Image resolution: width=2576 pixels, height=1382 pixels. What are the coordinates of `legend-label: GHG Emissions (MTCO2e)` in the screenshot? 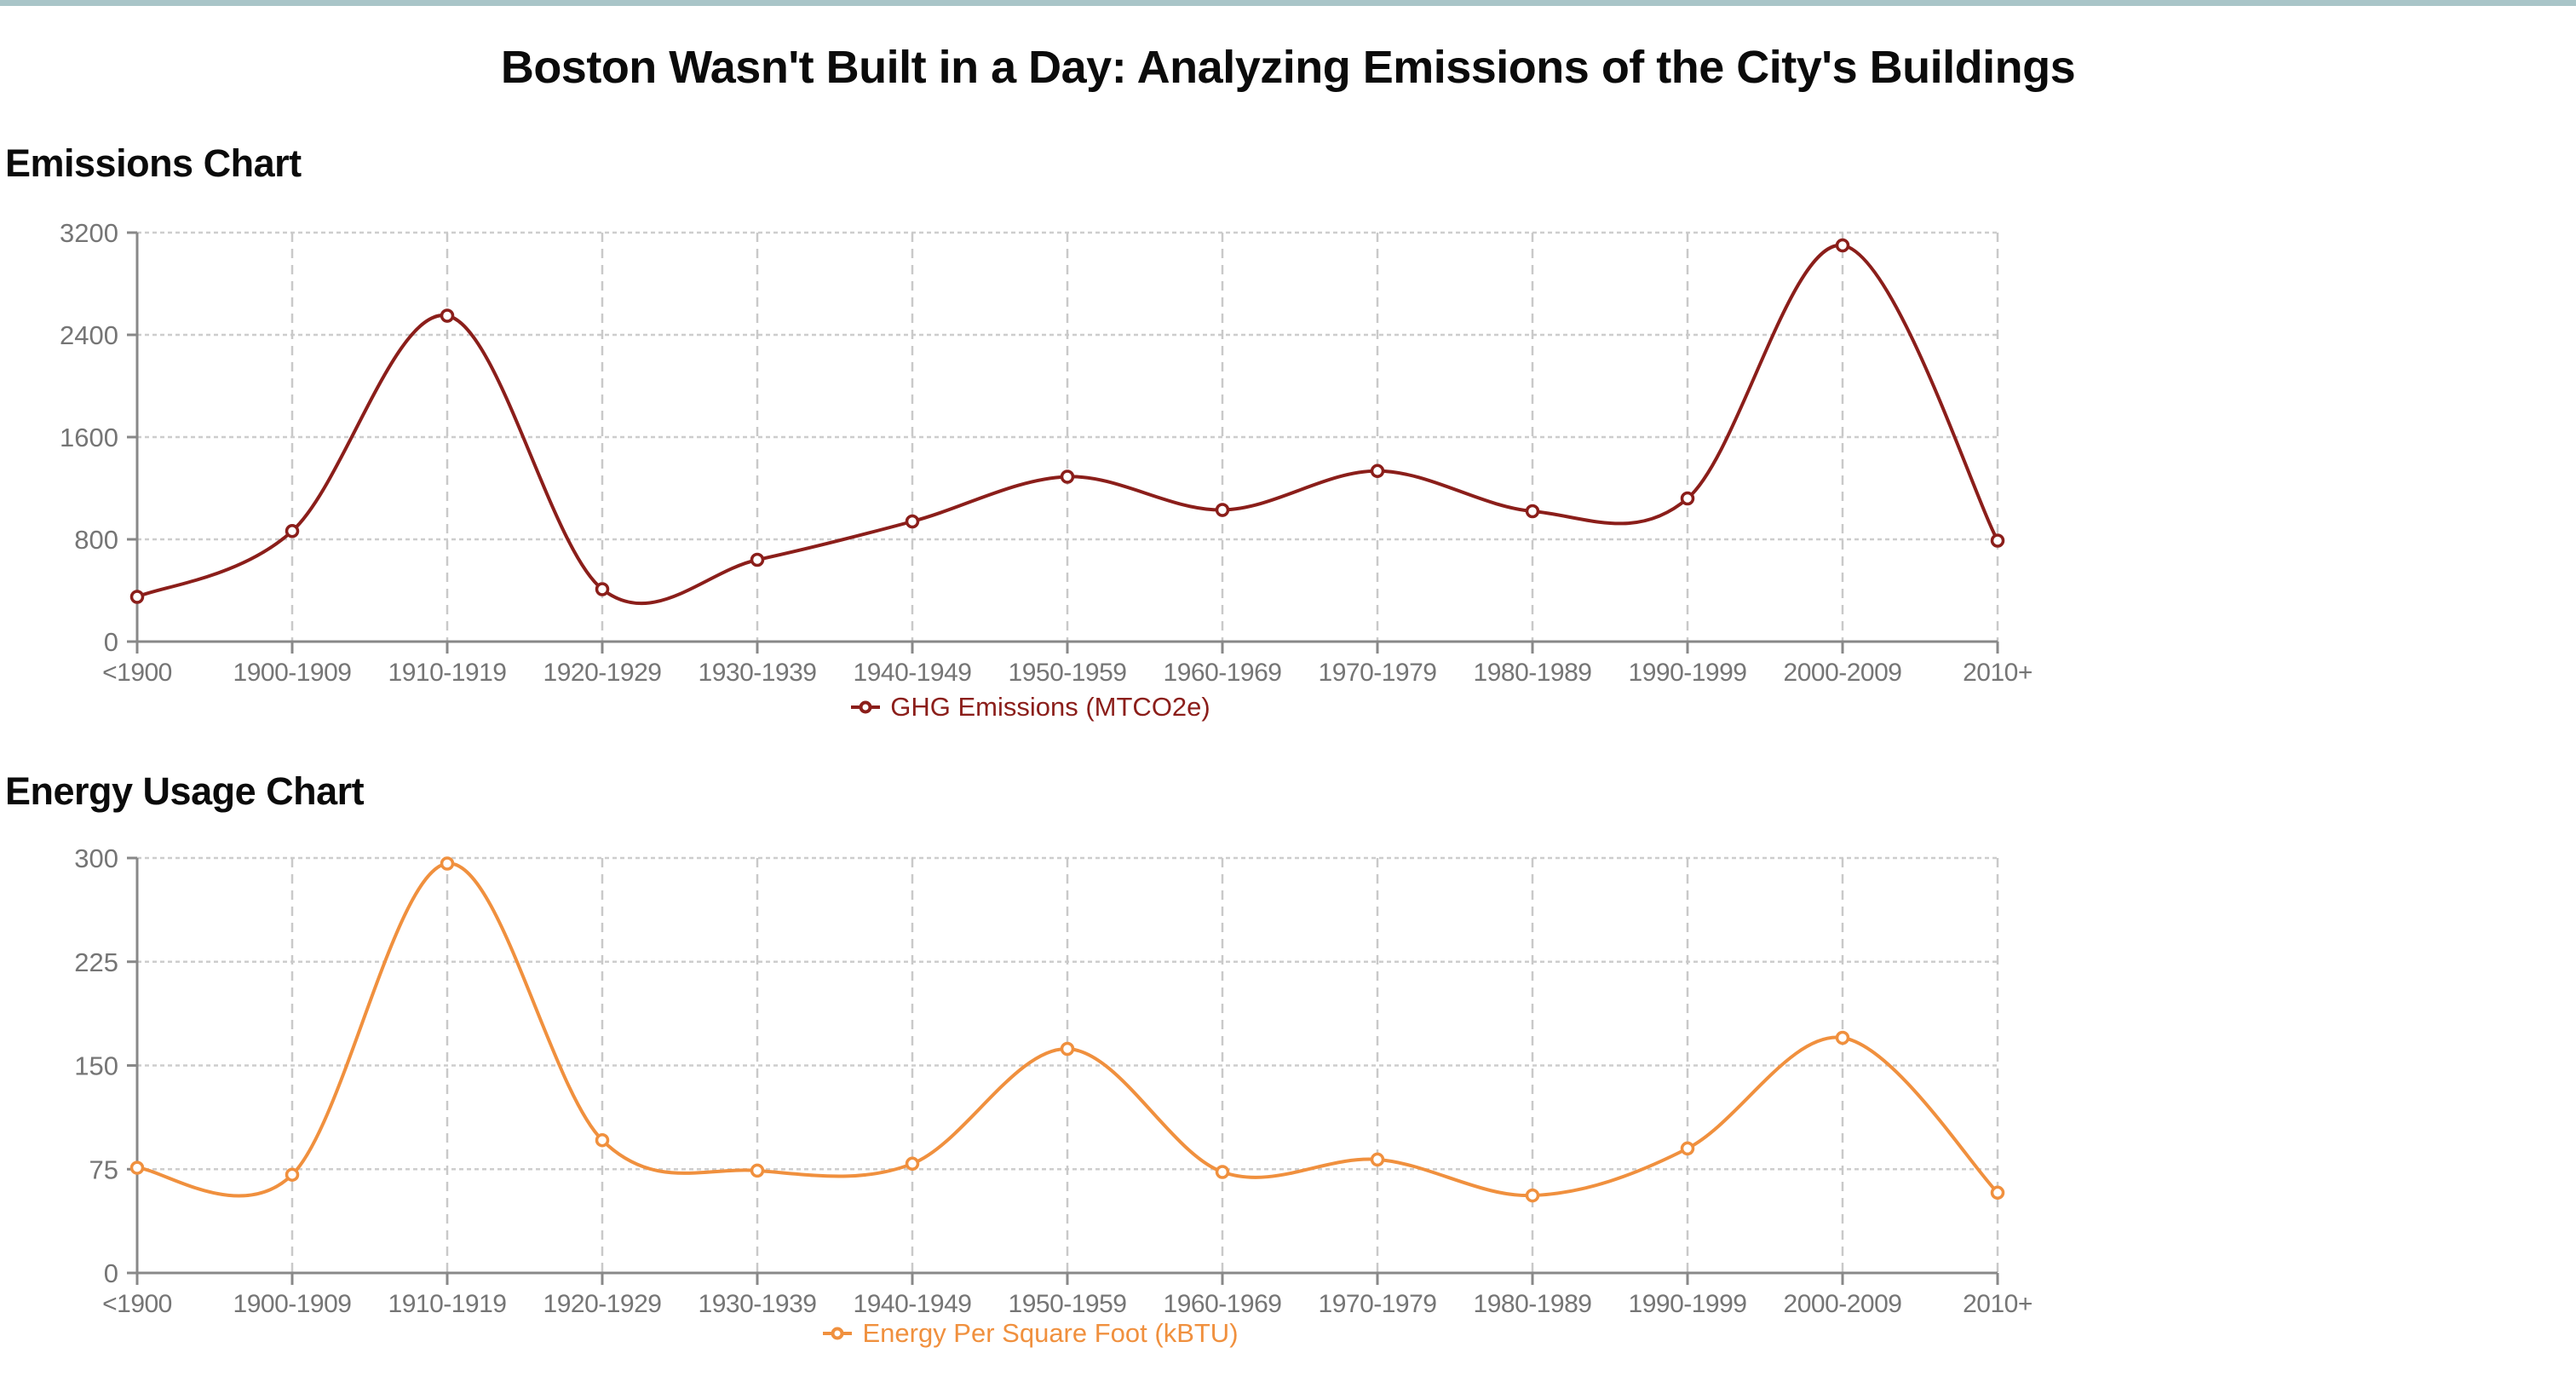 It's located at (1050, 707).